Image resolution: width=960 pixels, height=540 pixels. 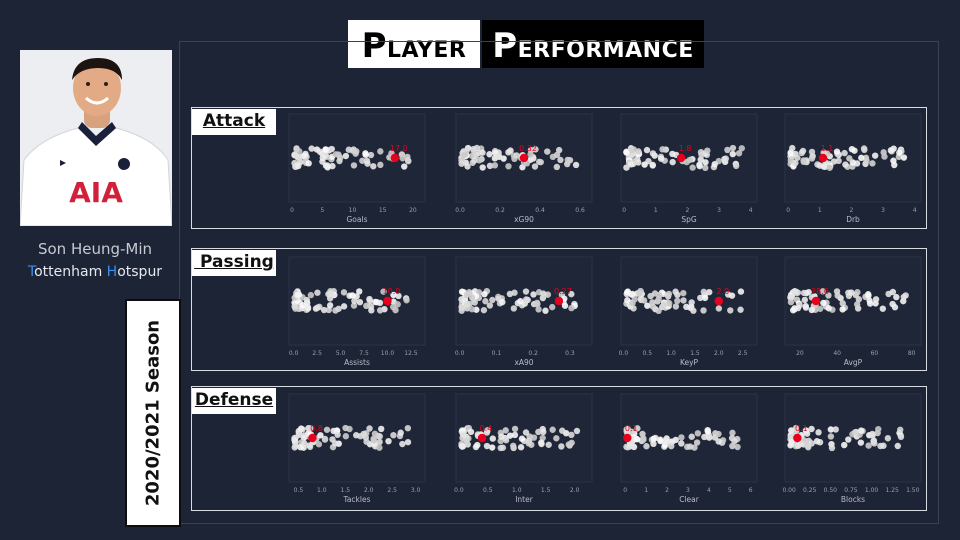 What do you see at coordinates (96, 192) in the screenshot?
I see `shirt-sponsor-text: AIA` at bounding box center [96, 192].